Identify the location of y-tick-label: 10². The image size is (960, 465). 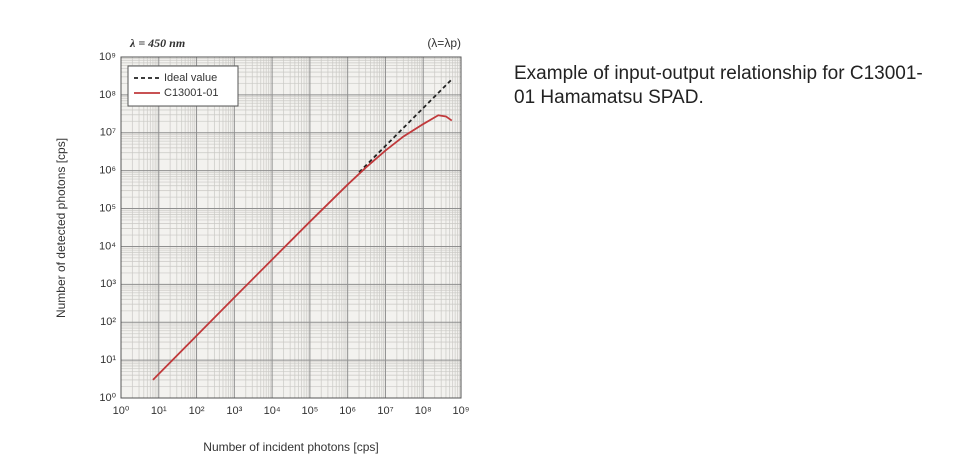
(108, 322).